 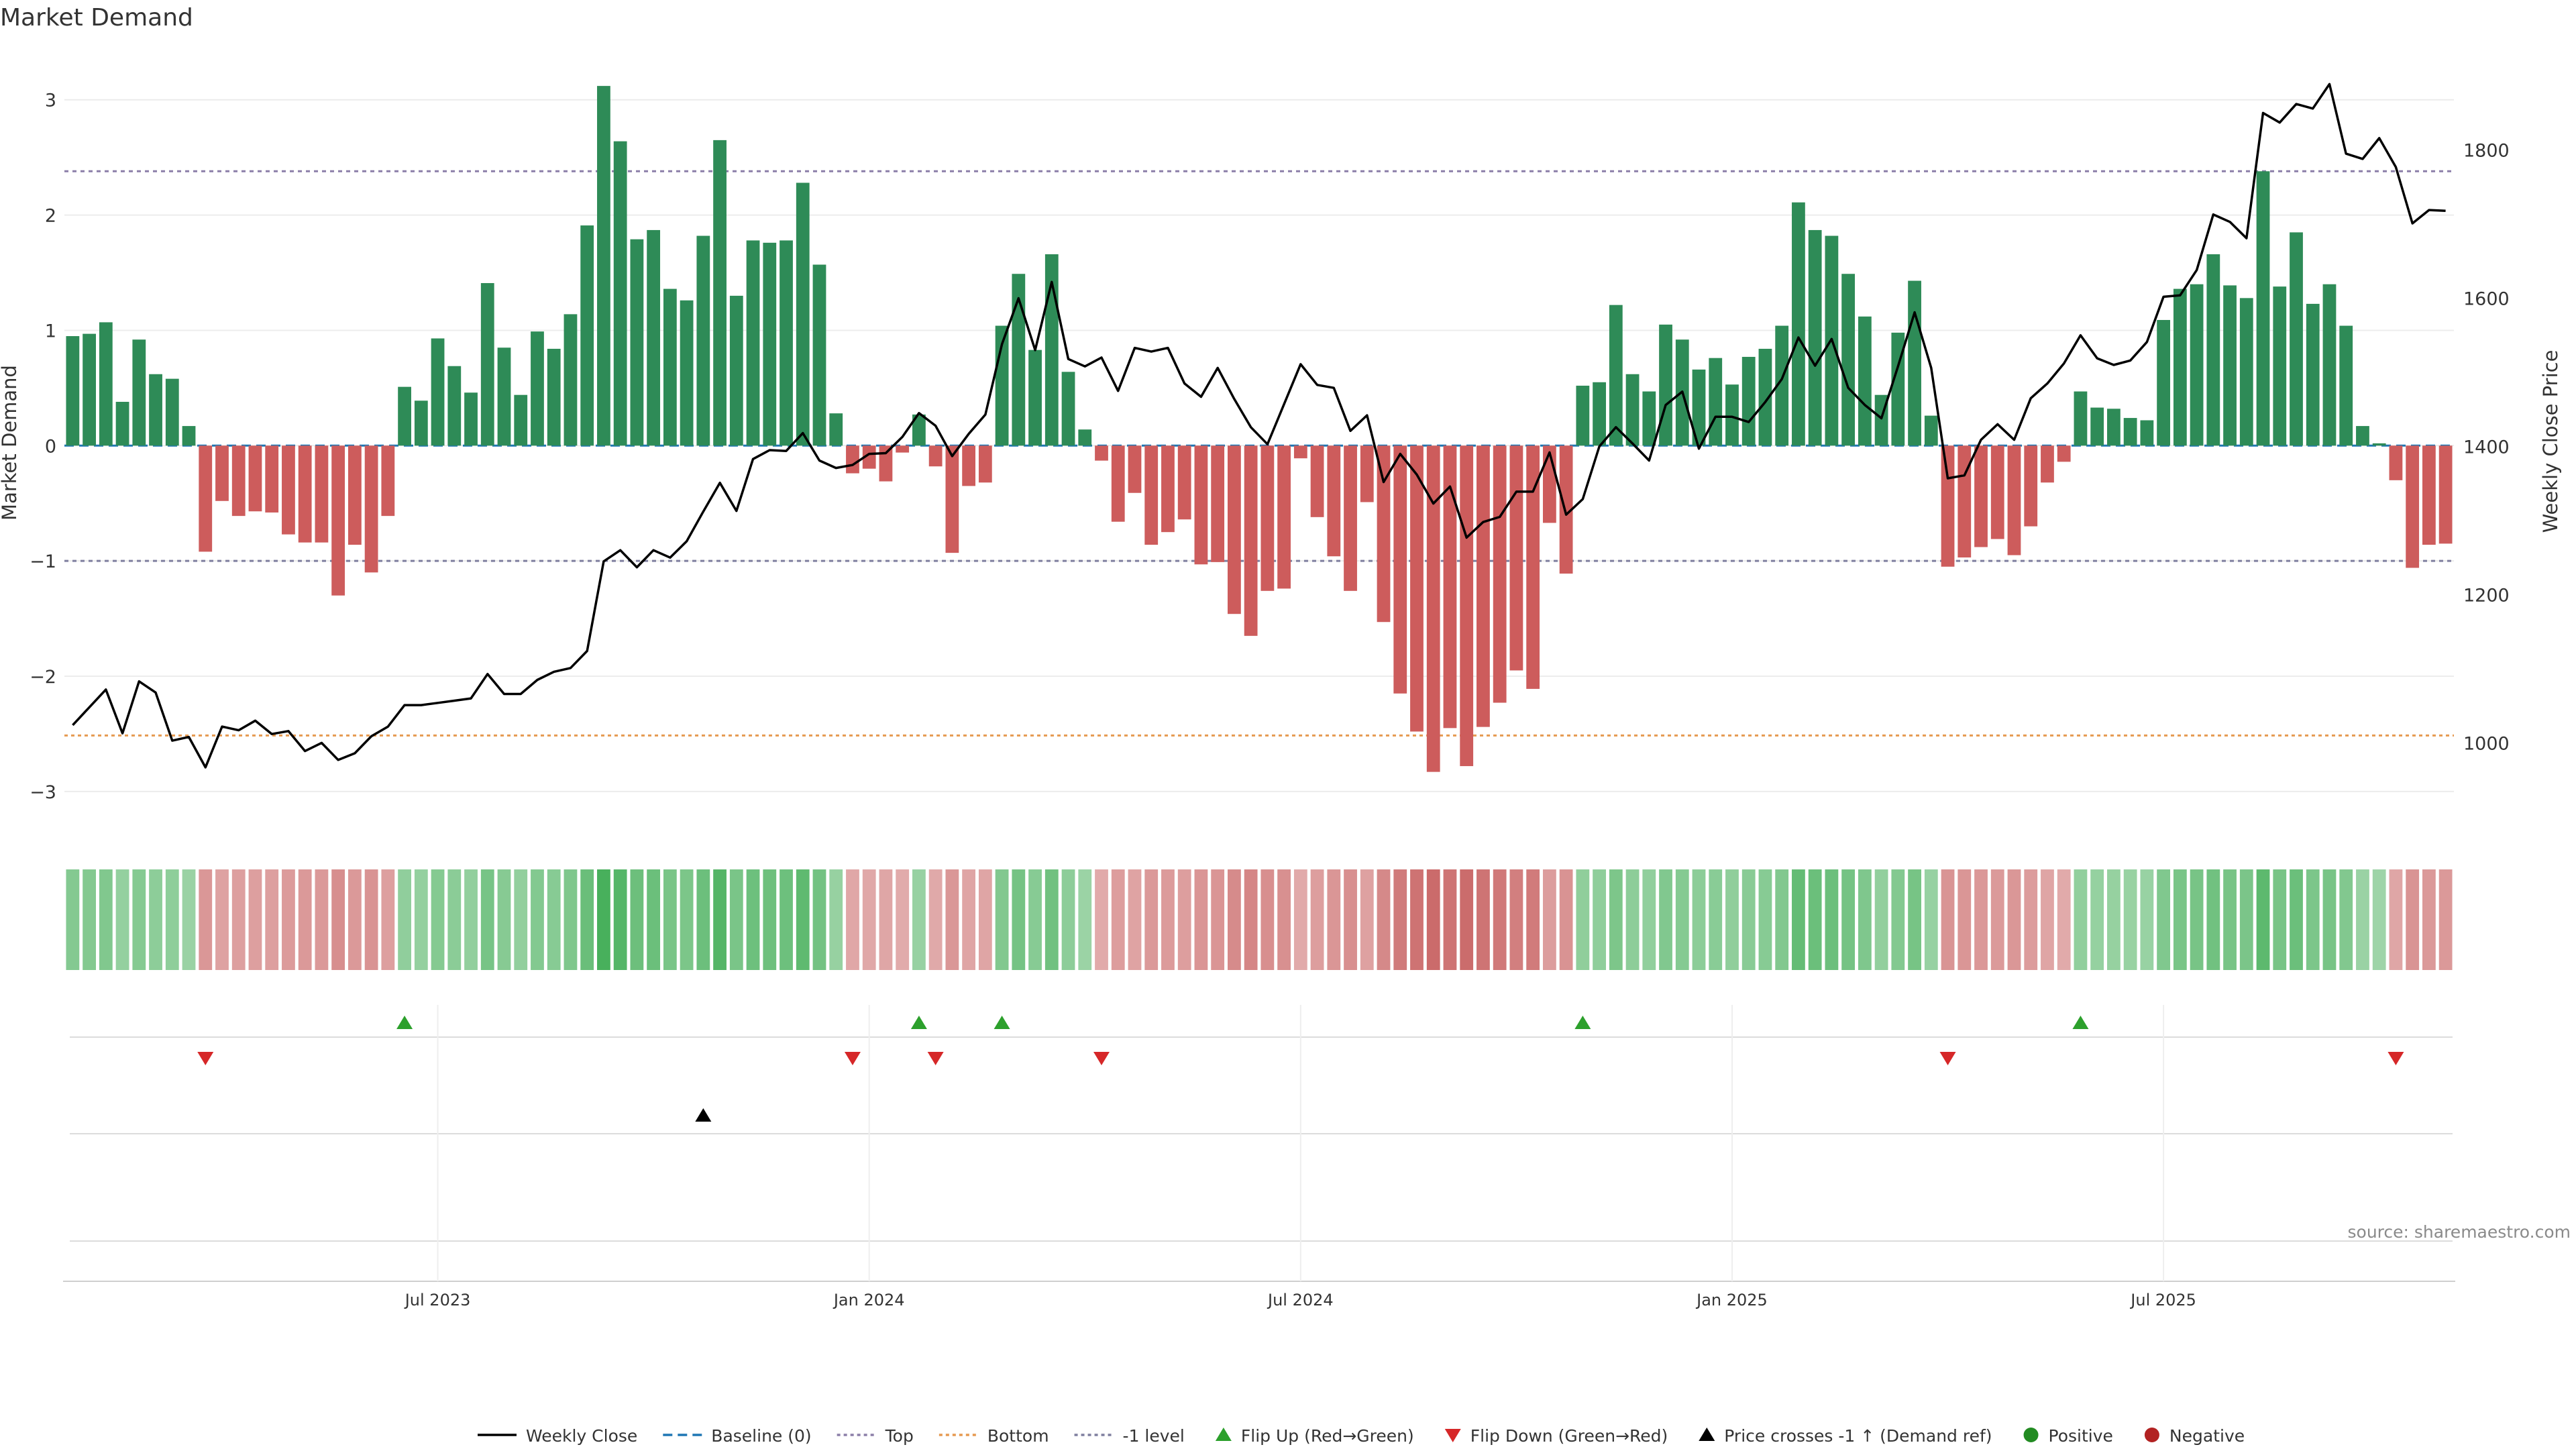 I want to click on right-tick-label: 1400, so click(x=2486, y=447).